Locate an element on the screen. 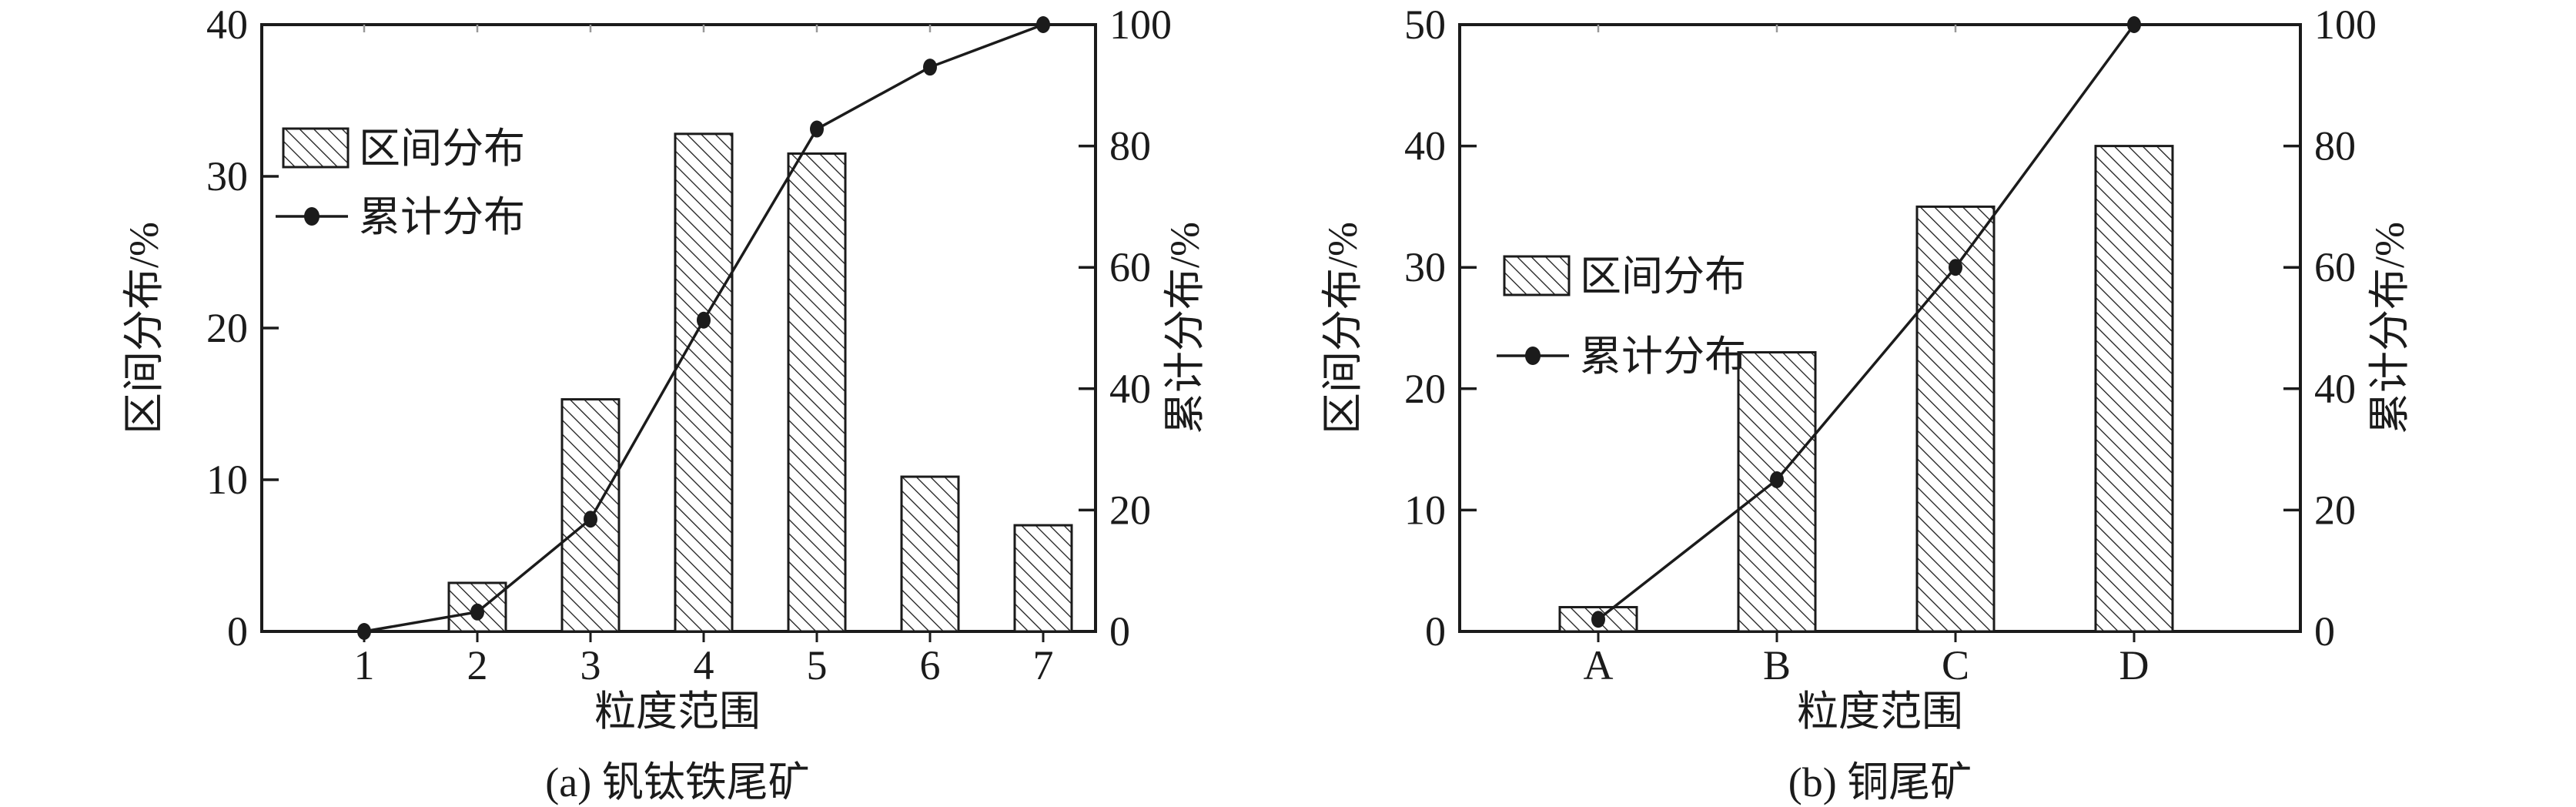 The height and width of the screenshot is (807, 2576). chart-caption: (b) 铜尾矿 is located at coordinates (1880, 782).